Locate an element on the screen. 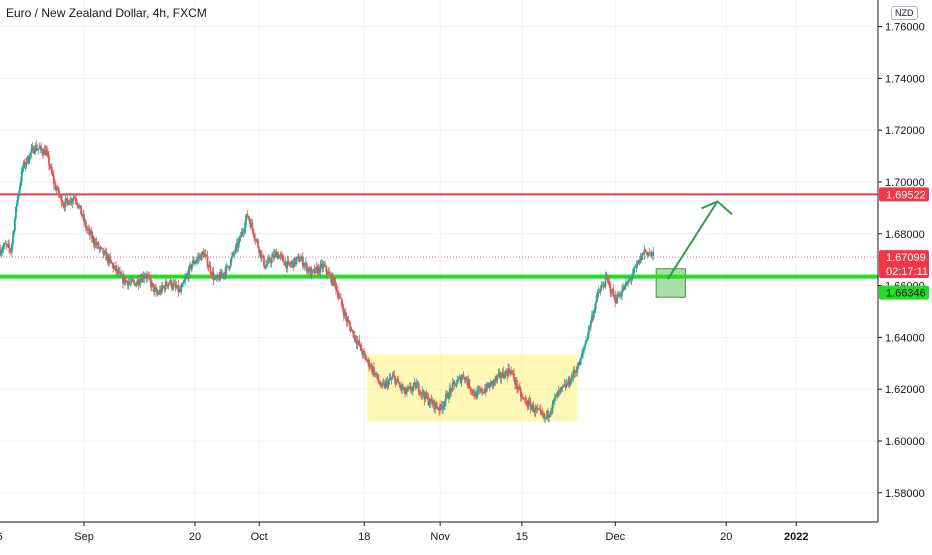 The image size is (932, 555). chart-title: Euro / New Zealand Dollar, 4h, FXCM is located at coordinates (106, 13).